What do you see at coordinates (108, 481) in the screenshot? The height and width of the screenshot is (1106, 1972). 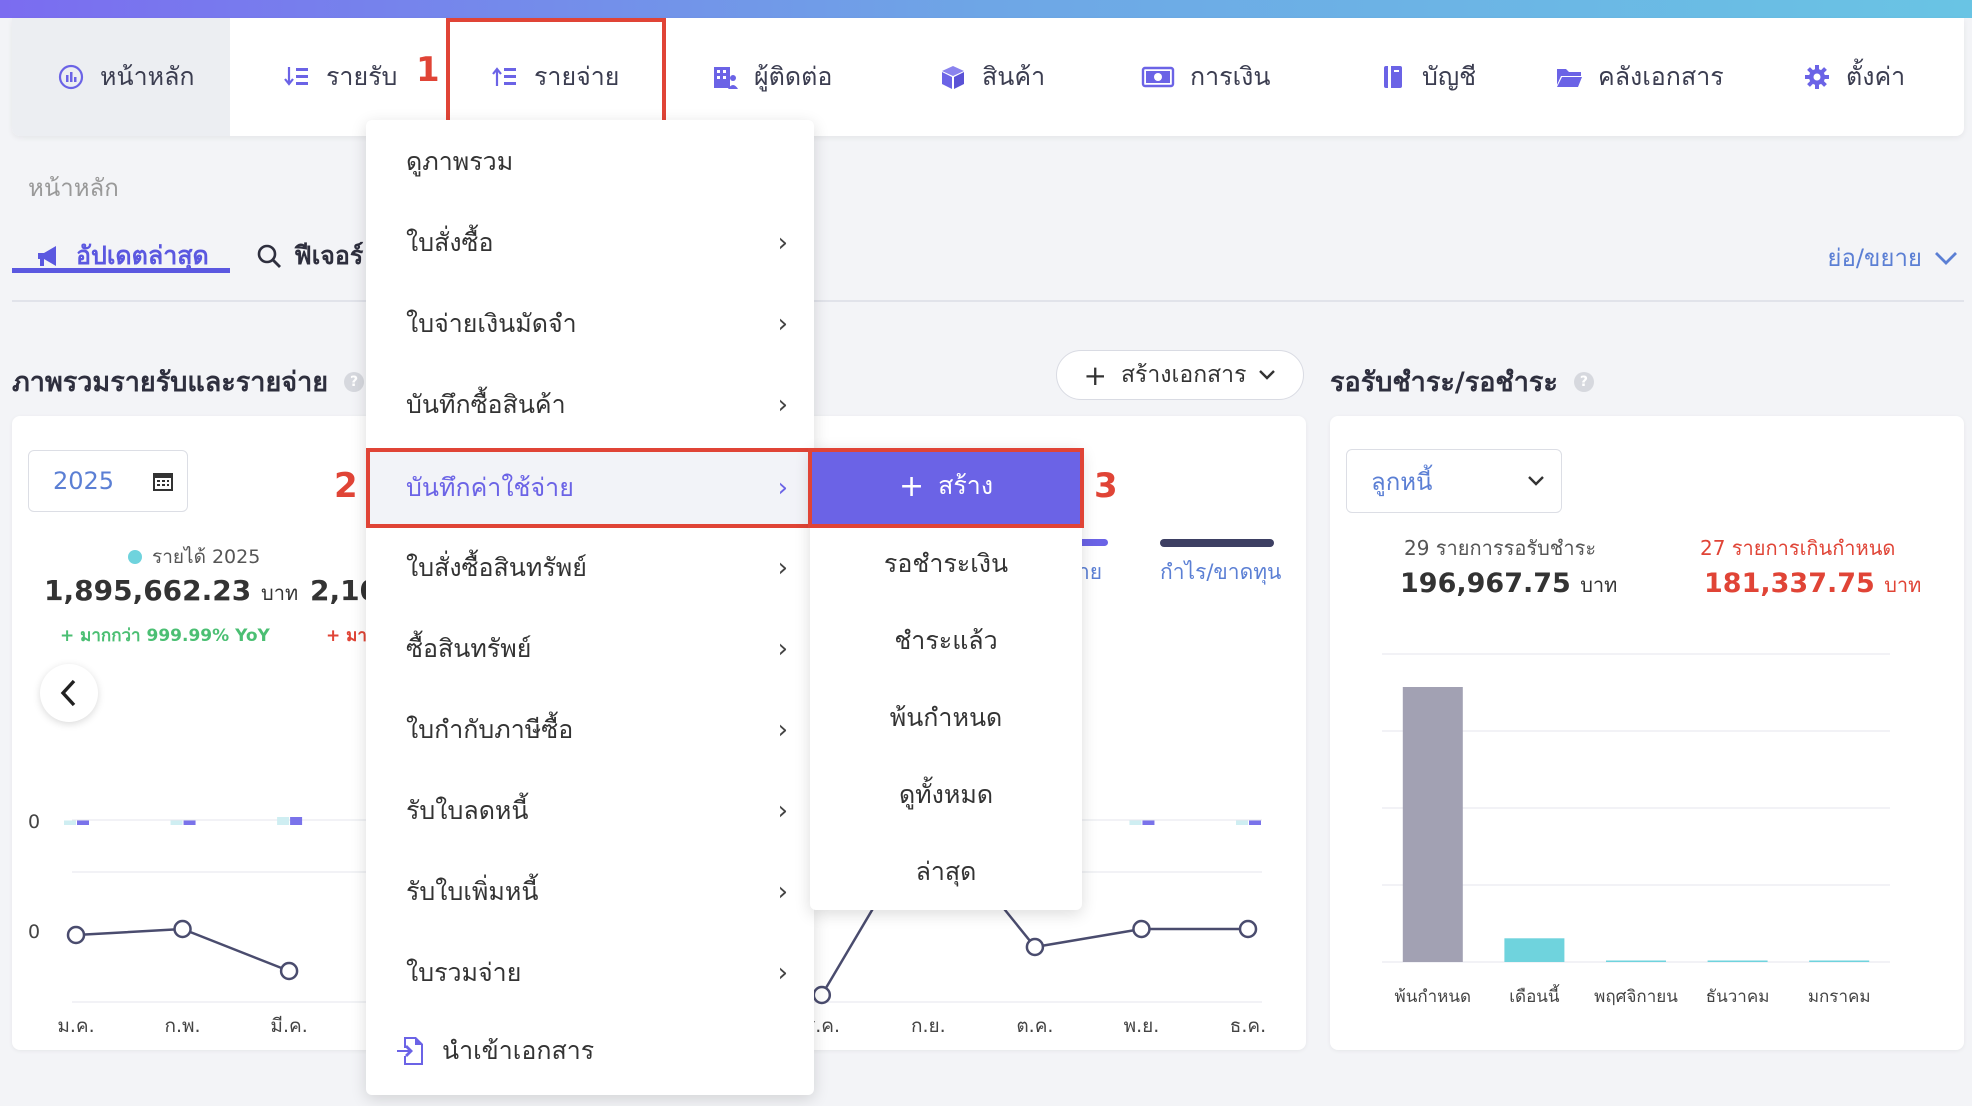 I see `year-picker: 2025` at bounding box center [108, 481].